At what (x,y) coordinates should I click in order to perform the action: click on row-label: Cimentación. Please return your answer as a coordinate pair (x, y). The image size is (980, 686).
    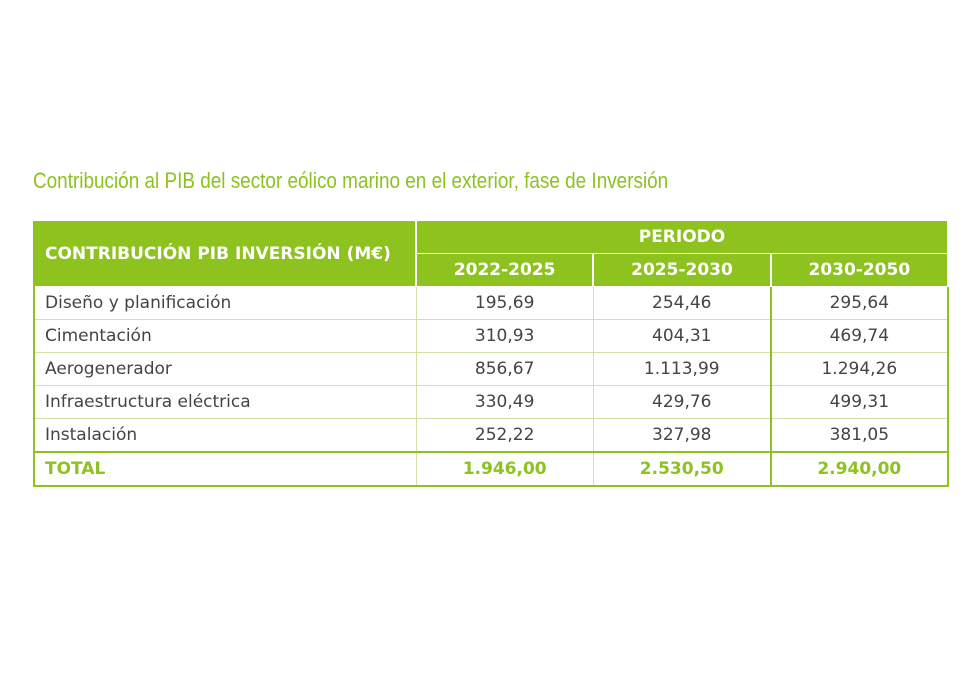
    Looking at the image, I should click on (225, 336).